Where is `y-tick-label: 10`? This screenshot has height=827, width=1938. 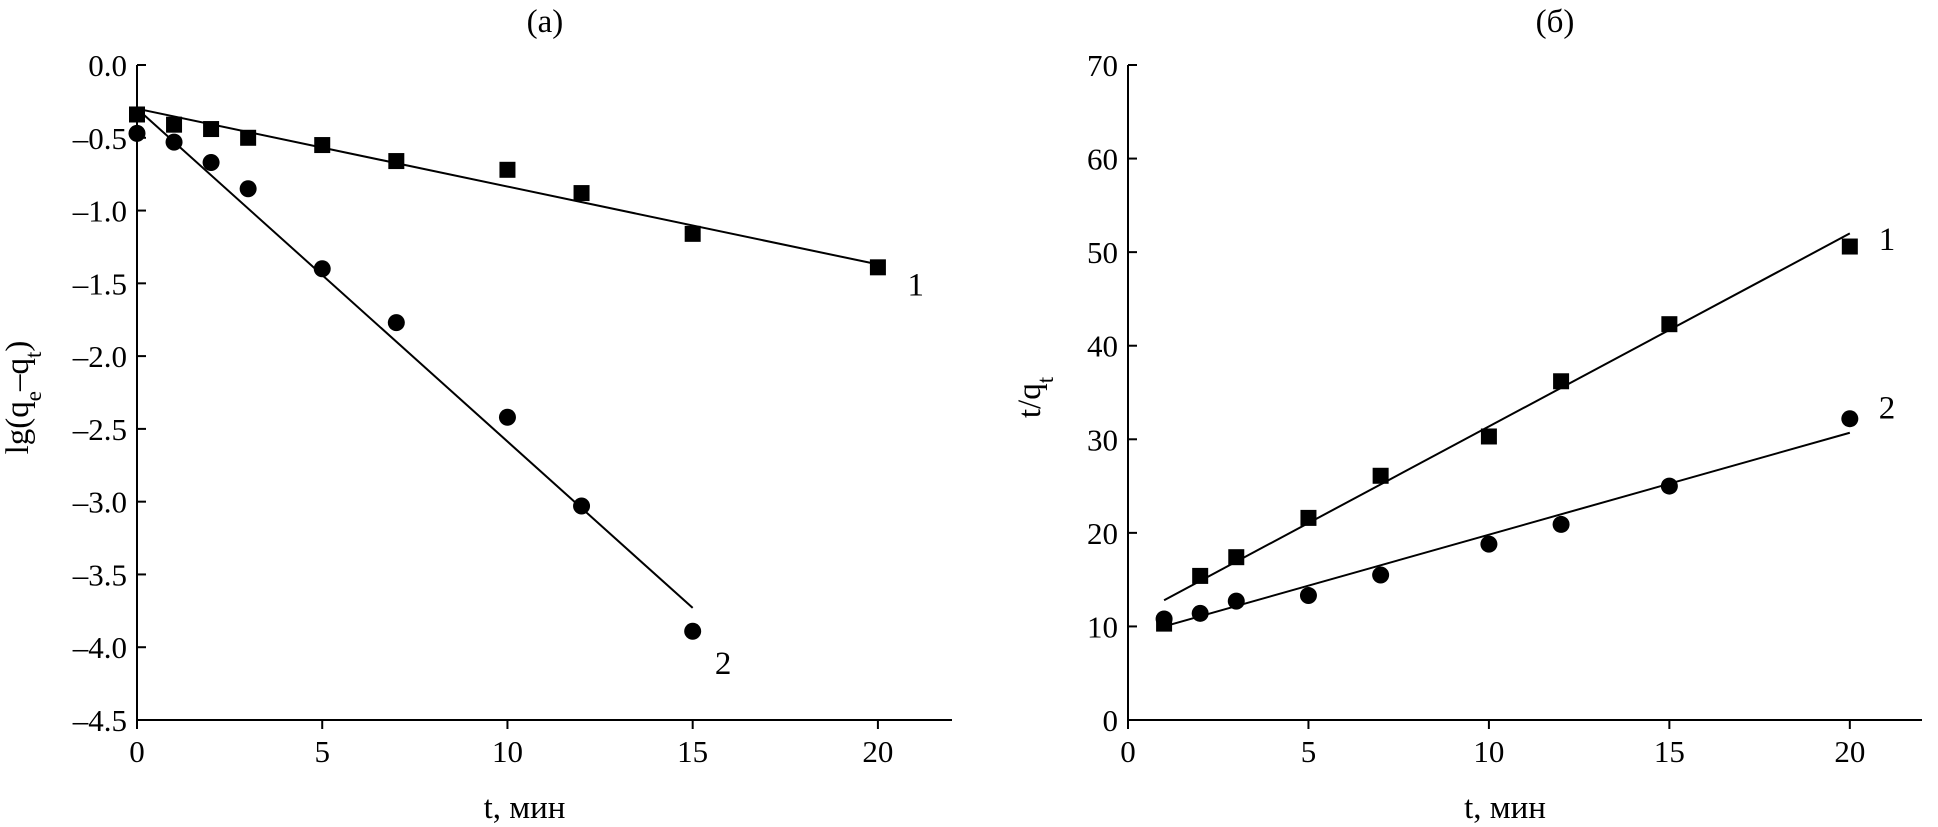 y-tick-label: 10 is located at coordinates (1102, 626).